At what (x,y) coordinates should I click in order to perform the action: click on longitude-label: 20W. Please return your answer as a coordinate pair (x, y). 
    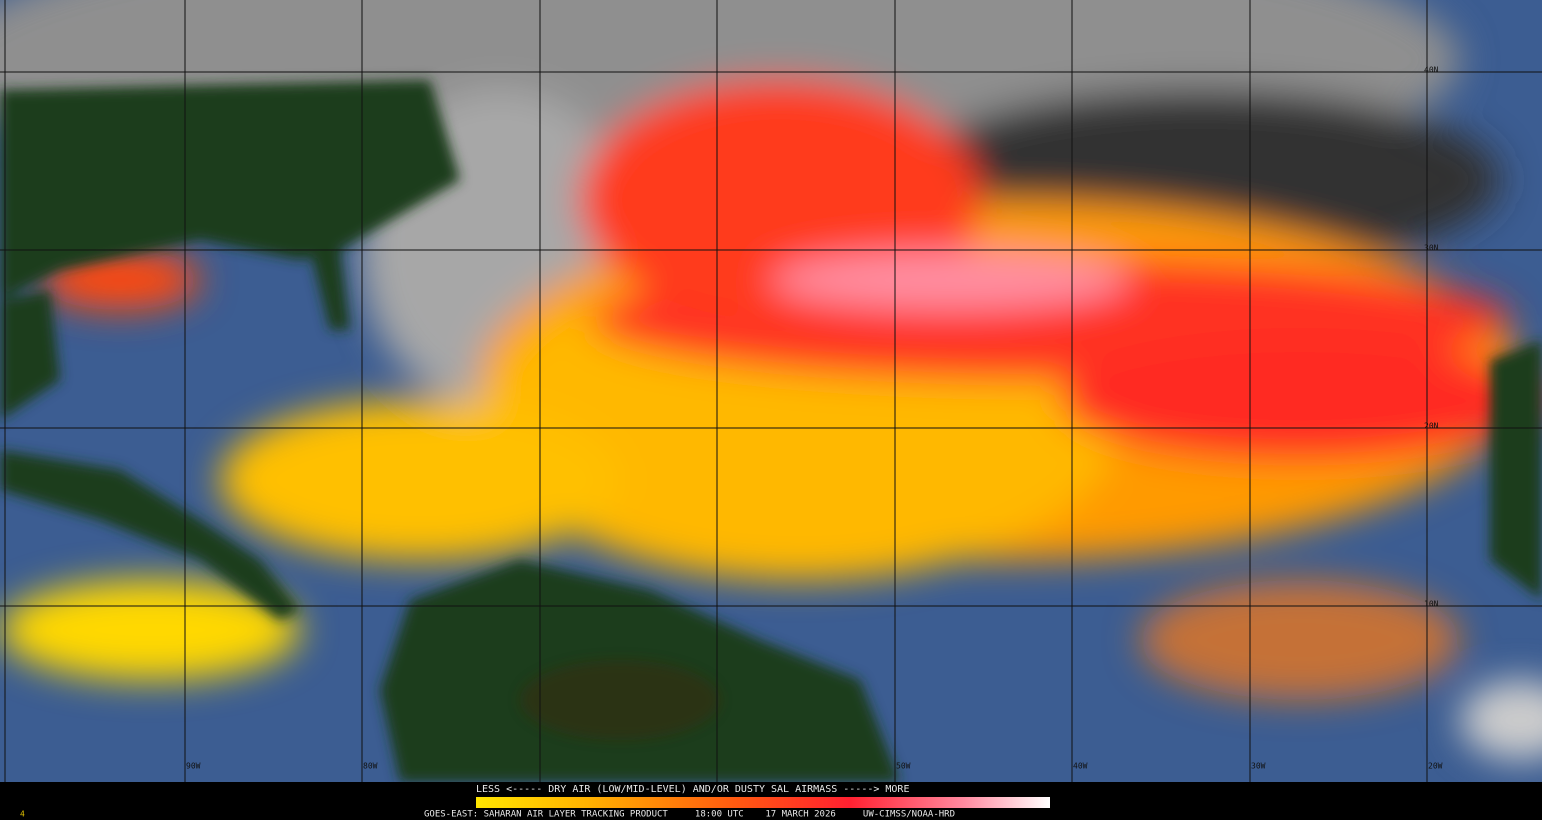
    Looking at the image, I should click on (1435, 766).